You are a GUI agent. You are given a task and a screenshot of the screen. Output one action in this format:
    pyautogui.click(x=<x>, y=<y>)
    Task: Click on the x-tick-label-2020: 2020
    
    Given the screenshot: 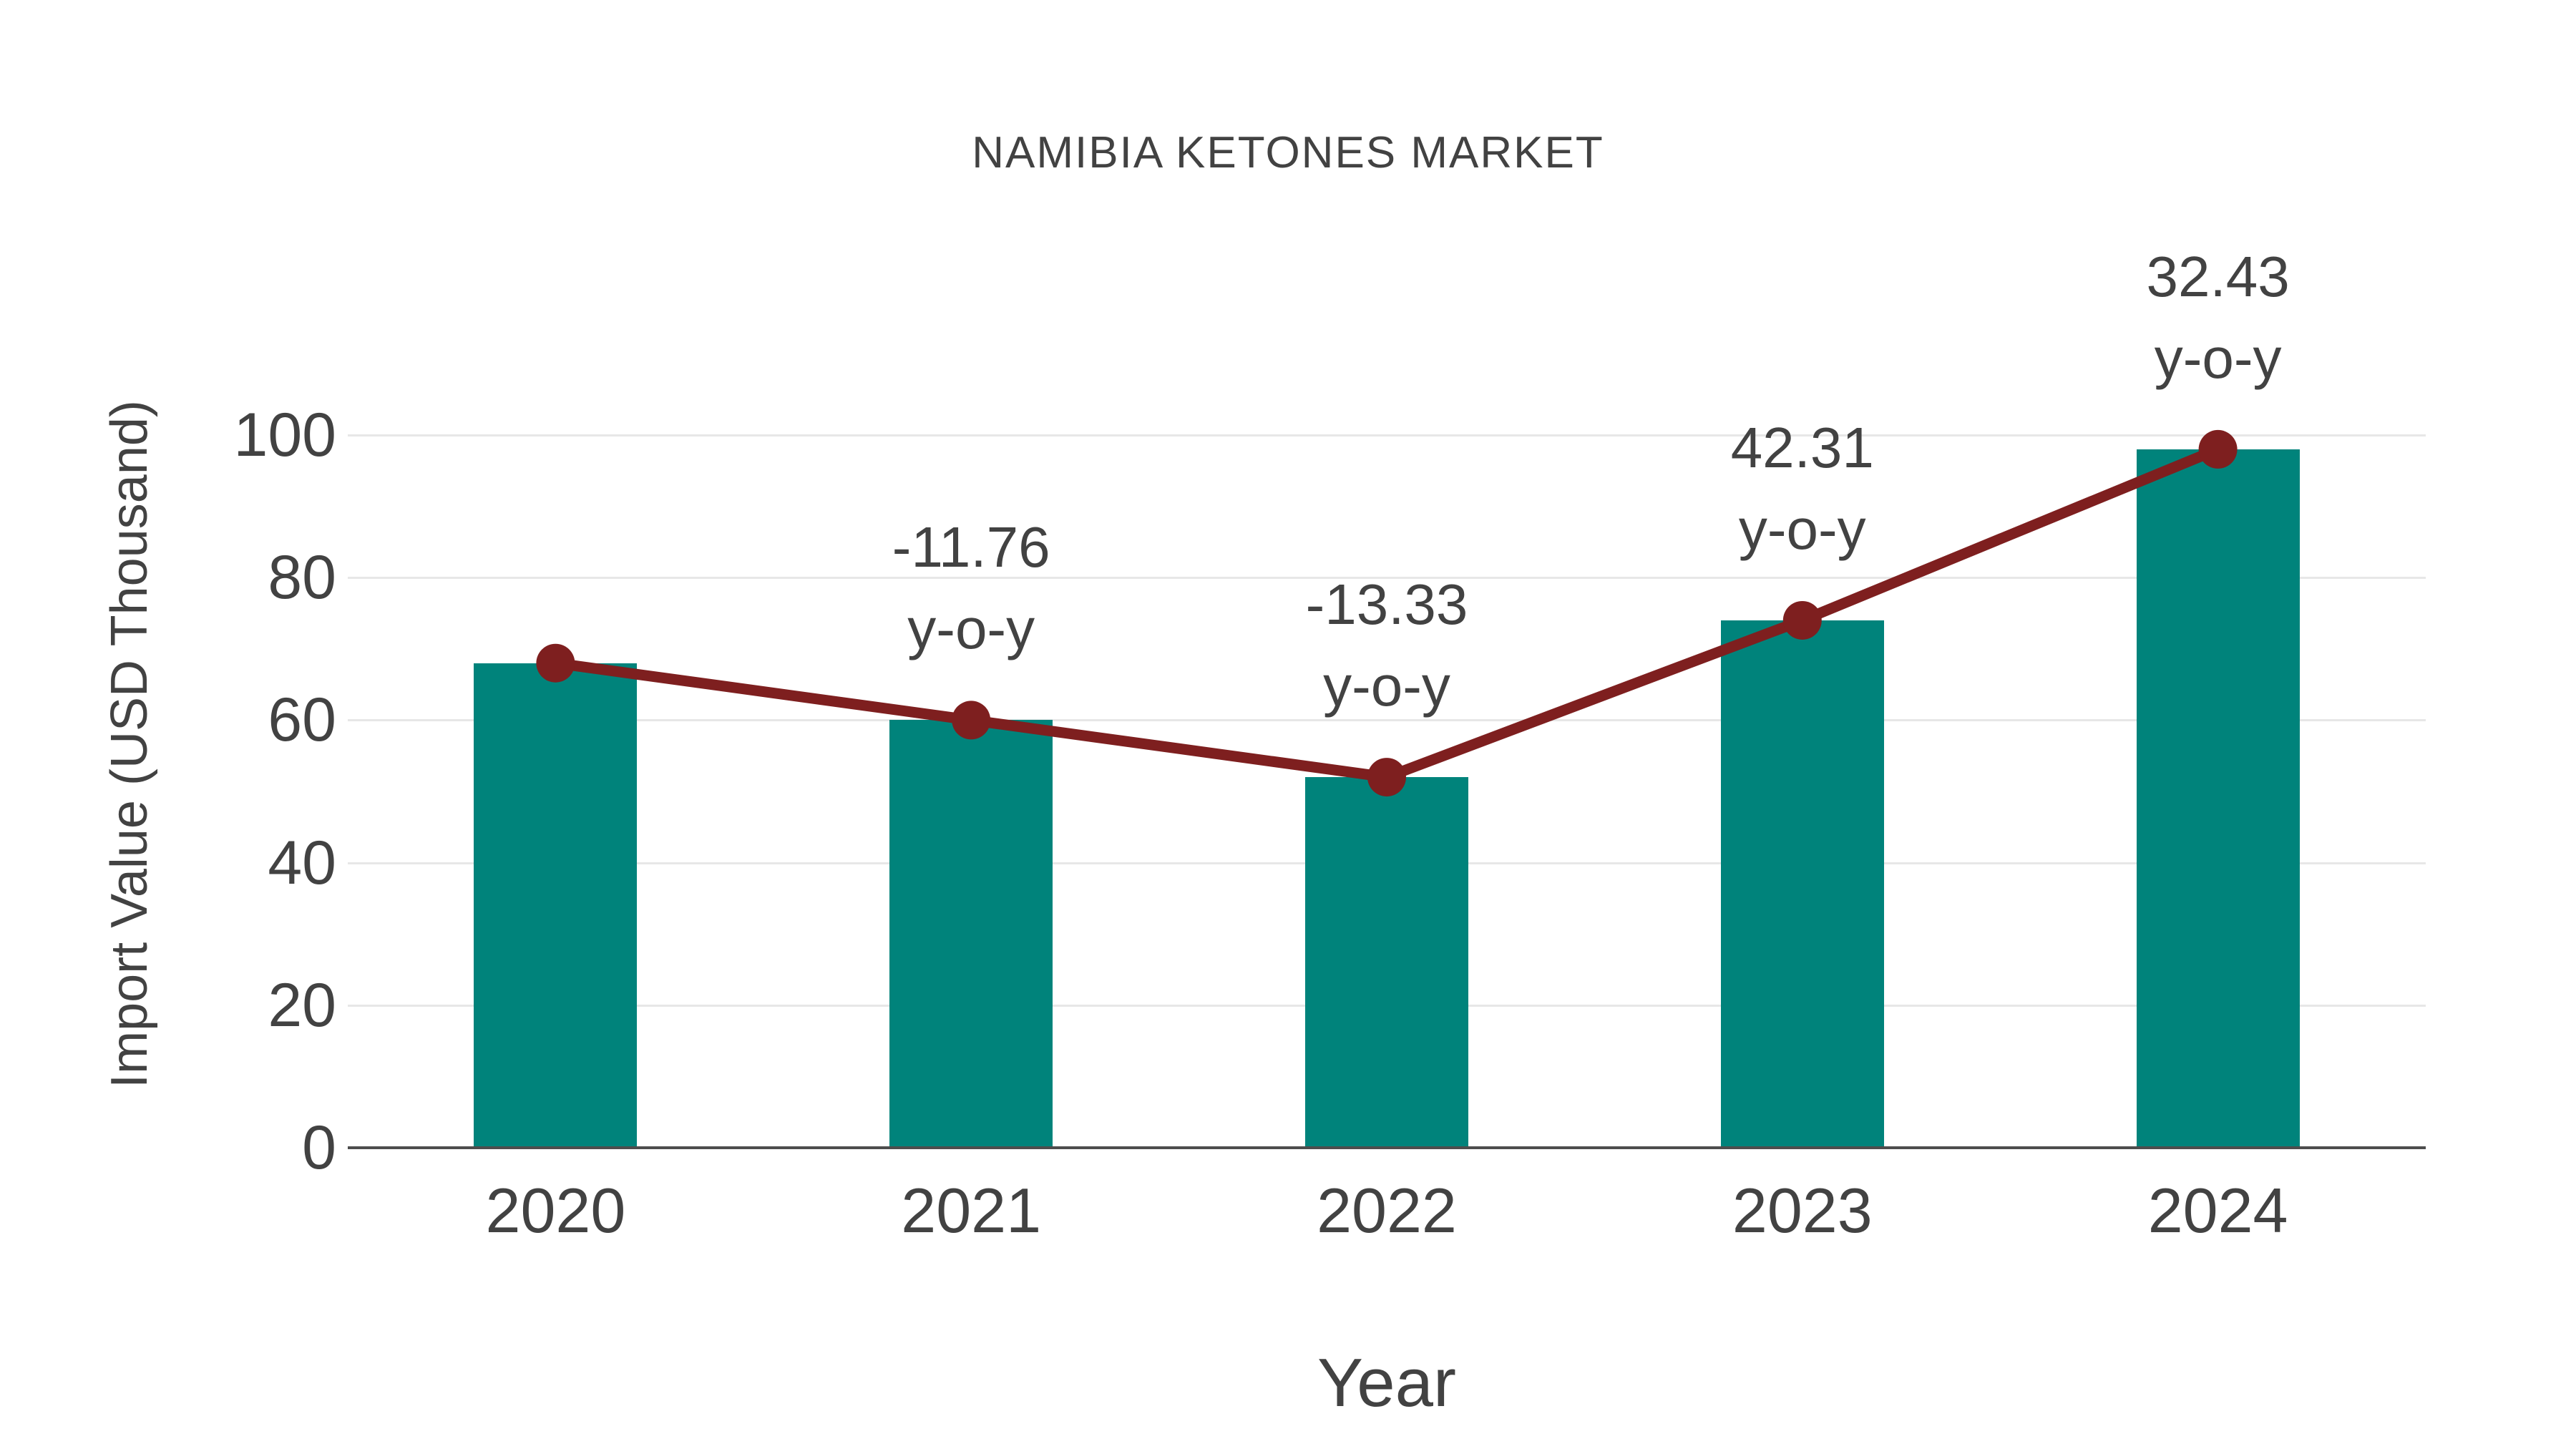 What is the action you would take?
    pyautogui.click(x=555, y=1210)
    